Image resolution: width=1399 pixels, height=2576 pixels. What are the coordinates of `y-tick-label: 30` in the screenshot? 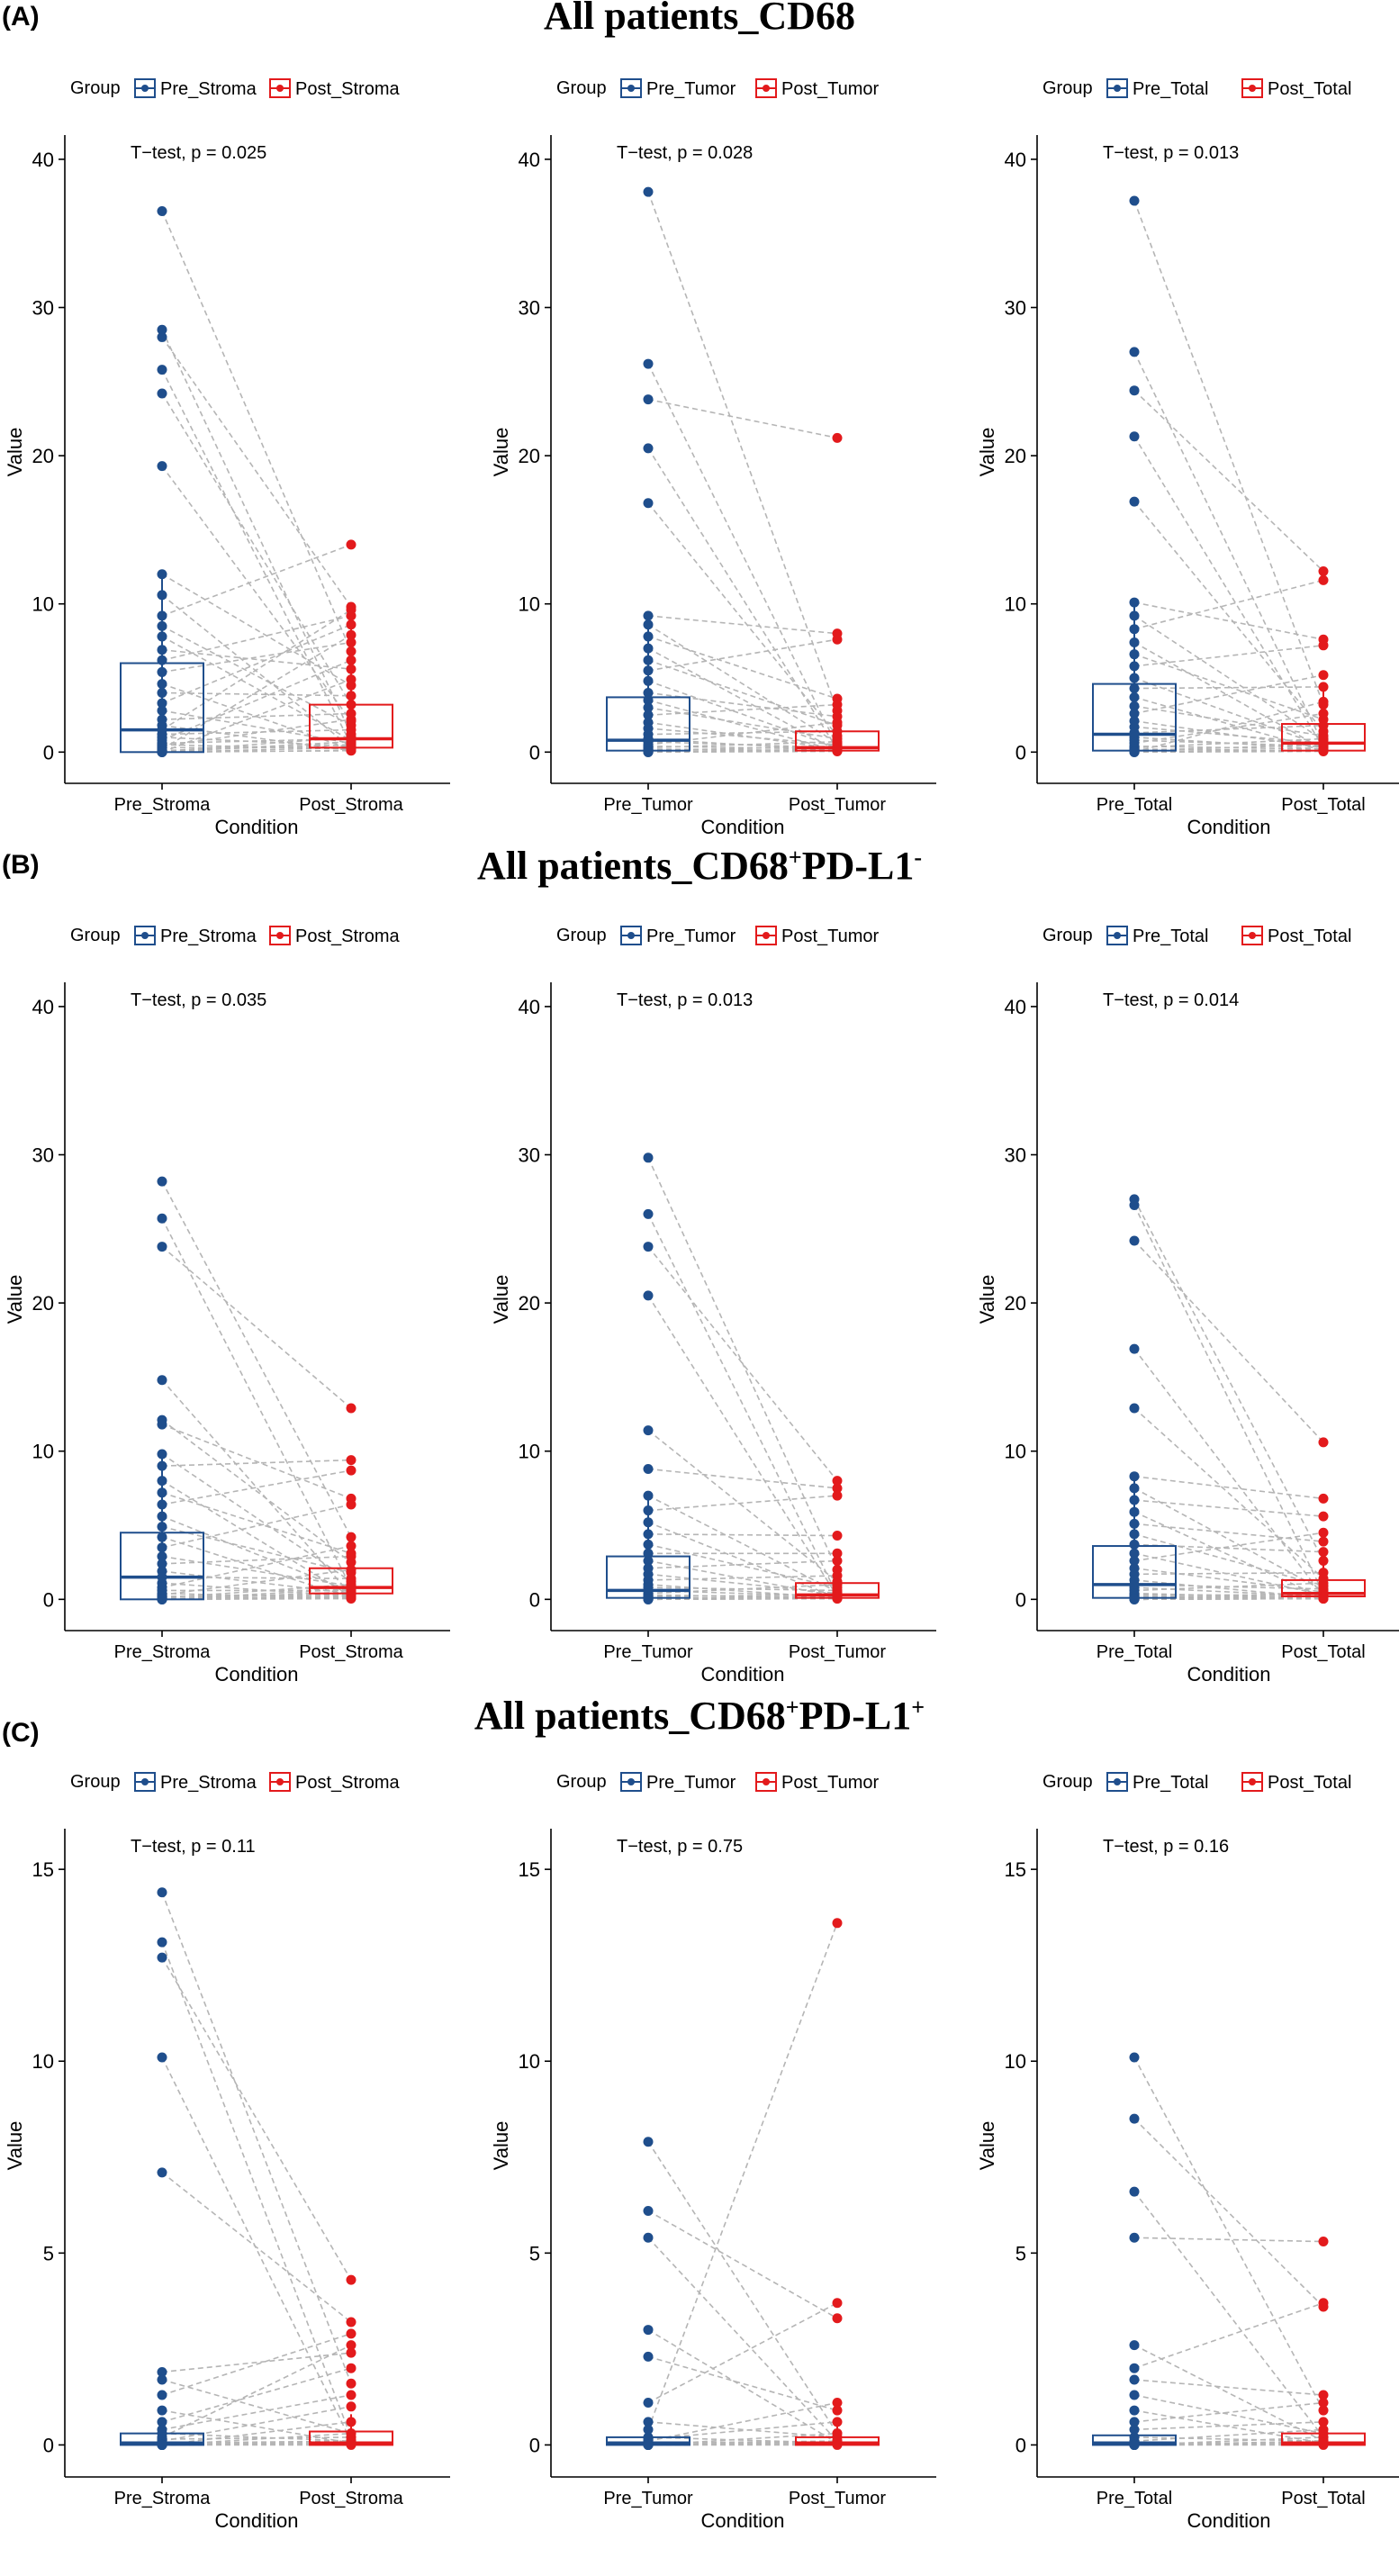 It's located at (43, 1155).